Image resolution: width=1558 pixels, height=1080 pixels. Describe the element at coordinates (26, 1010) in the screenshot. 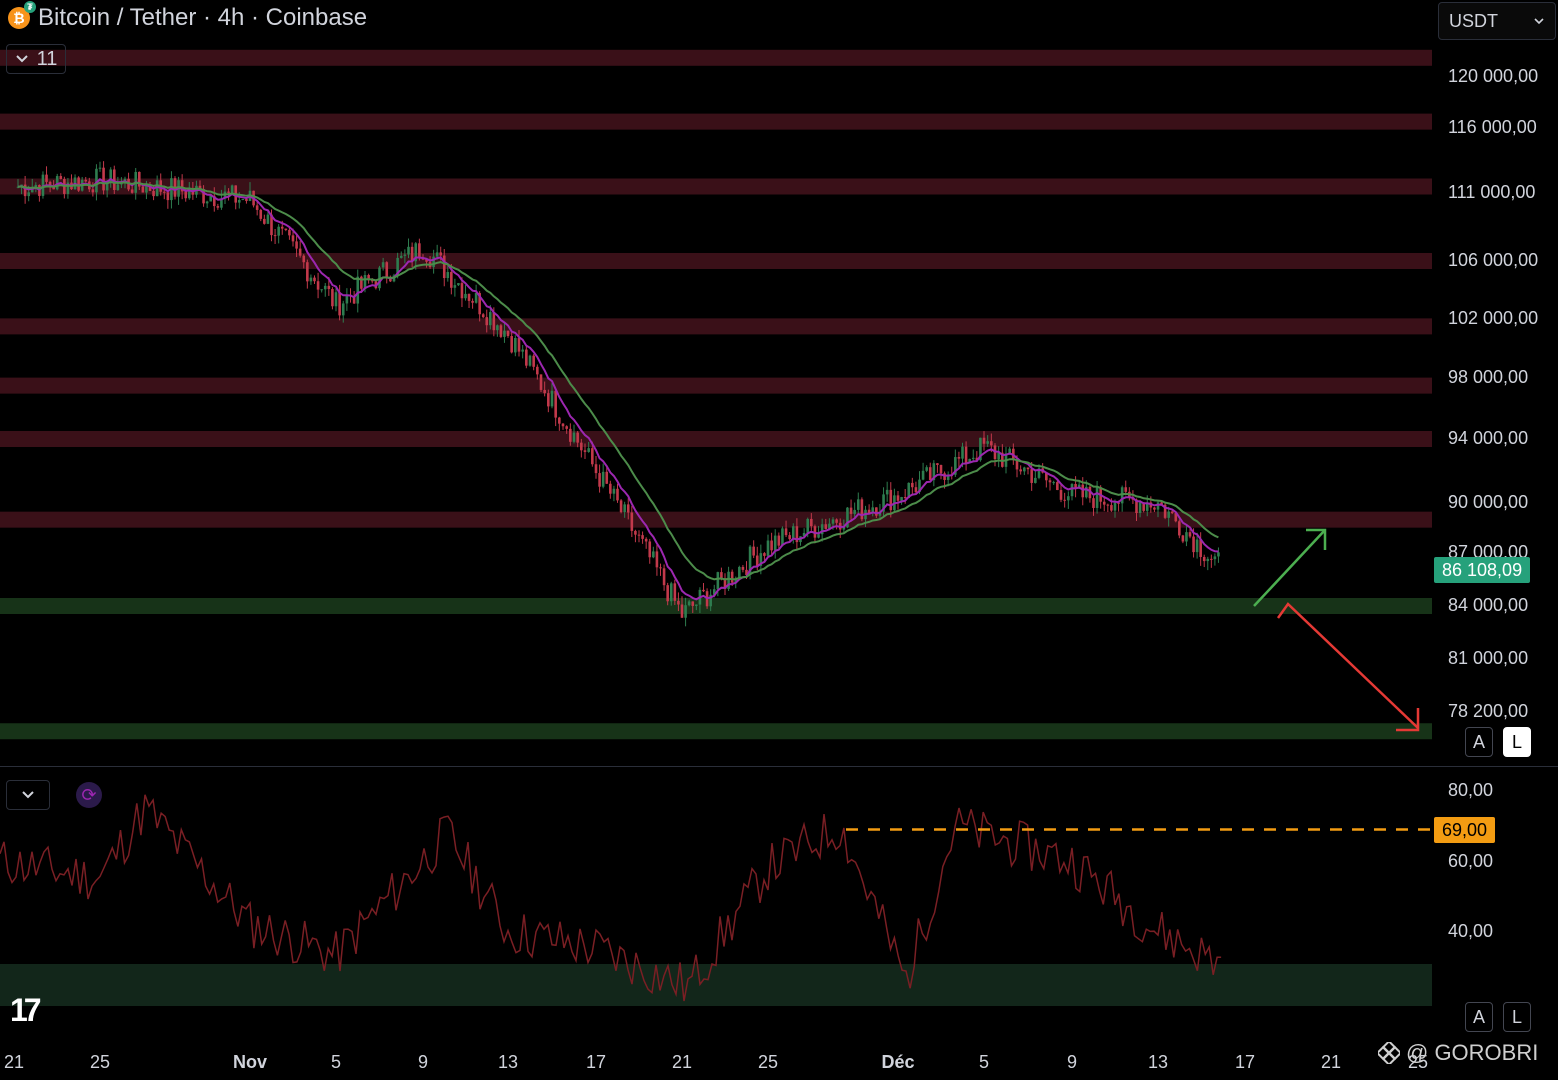

I see `tradingview-logo: 17` at that location.